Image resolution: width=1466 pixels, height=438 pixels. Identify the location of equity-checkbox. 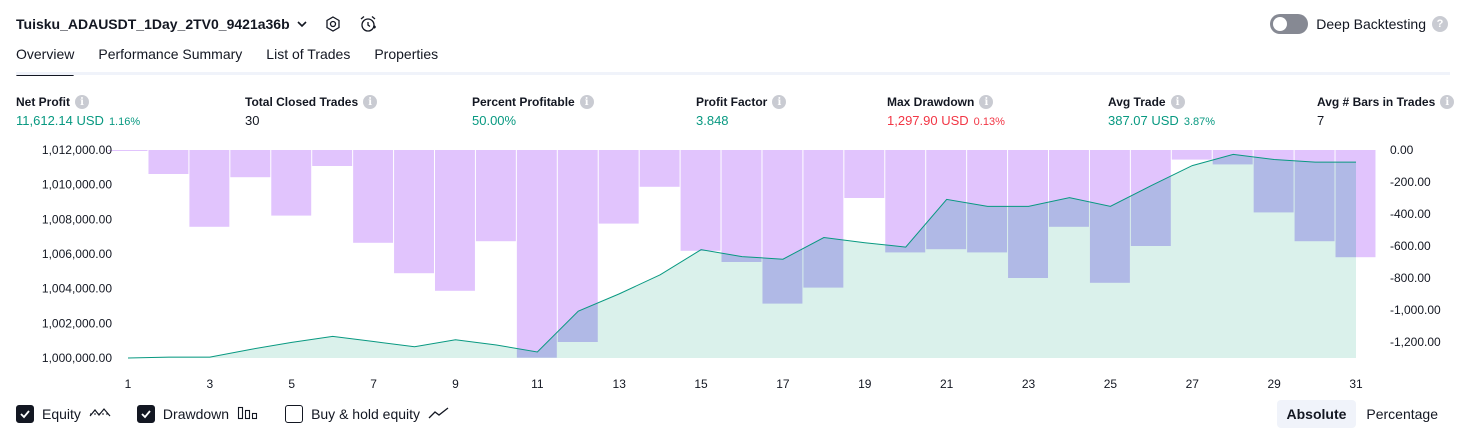
(25, 414).